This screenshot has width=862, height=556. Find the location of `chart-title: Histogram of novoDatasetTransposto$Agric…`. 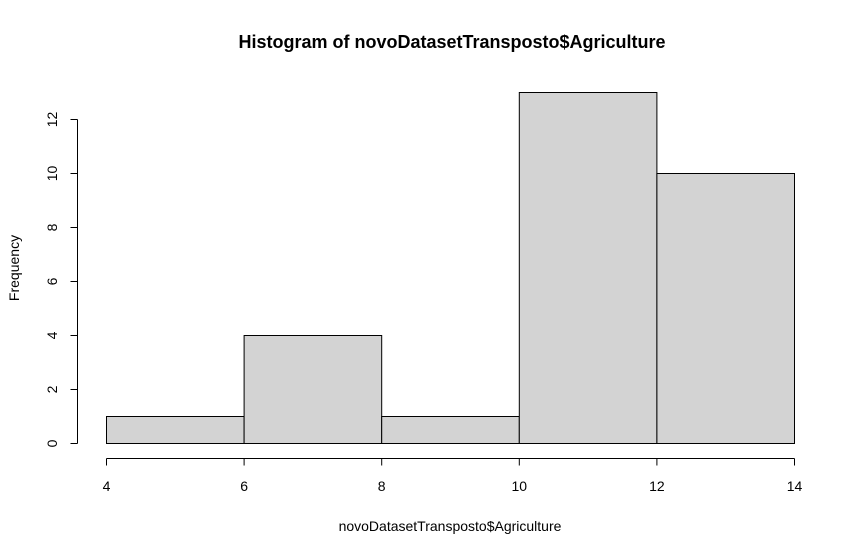

chart-title: Histogram of novoDatasetTransposto$Agric… is located at coordinates (451, 42).